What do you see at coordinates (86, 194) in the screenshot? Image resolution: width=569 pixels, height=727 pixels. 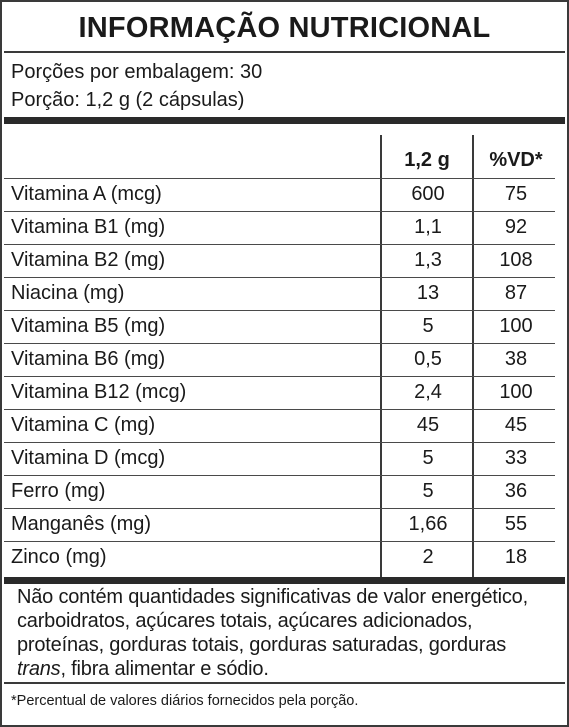 I see `nutrient-name: Vitamina A (mcg)` at bounding box center [86, 194].